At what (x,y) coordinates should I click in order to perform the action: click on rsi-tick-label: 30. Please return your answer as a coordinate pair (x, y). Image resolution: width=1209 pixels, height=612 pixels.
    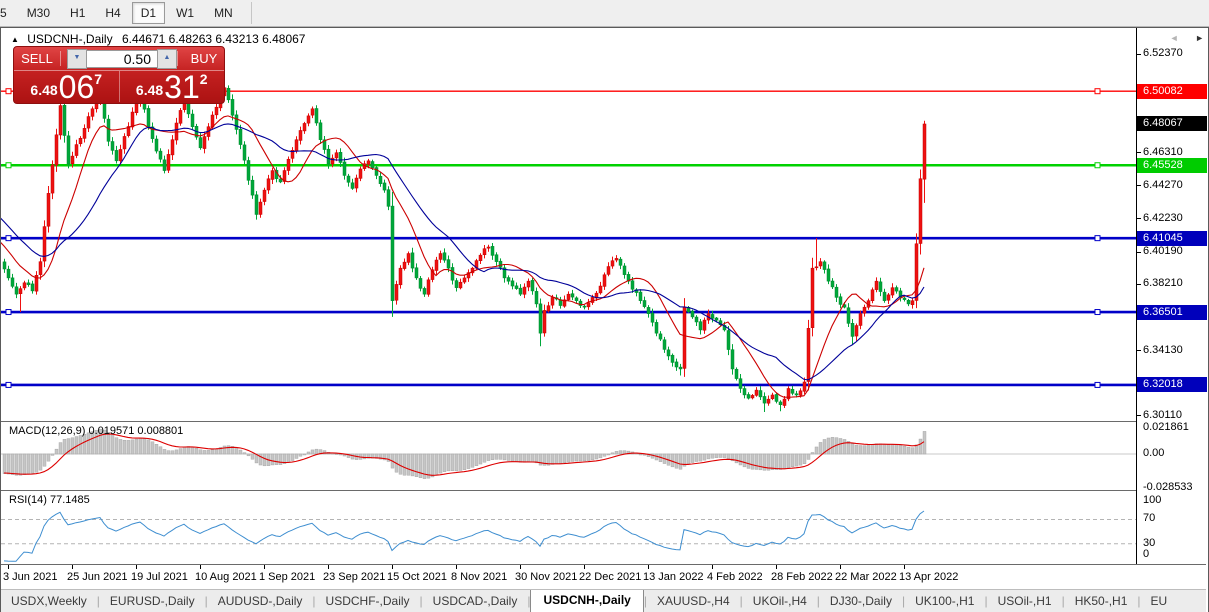
    Looking at the image, I should click on (1149, 542).